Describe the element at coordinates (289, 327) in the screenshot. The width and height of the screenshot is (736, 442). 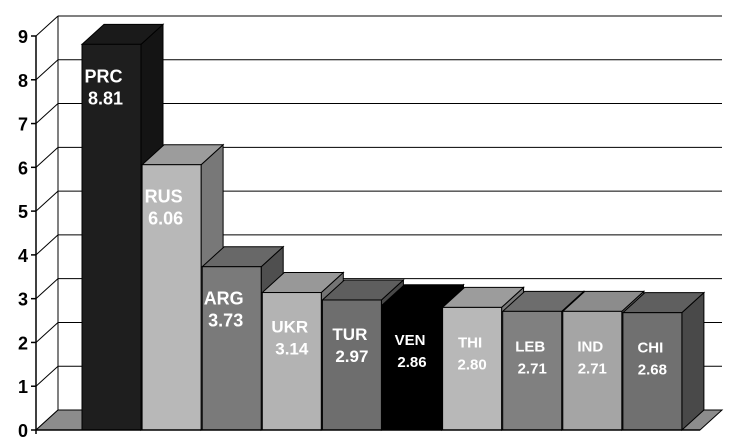
I see `bar-category-label: UKR` at that location.